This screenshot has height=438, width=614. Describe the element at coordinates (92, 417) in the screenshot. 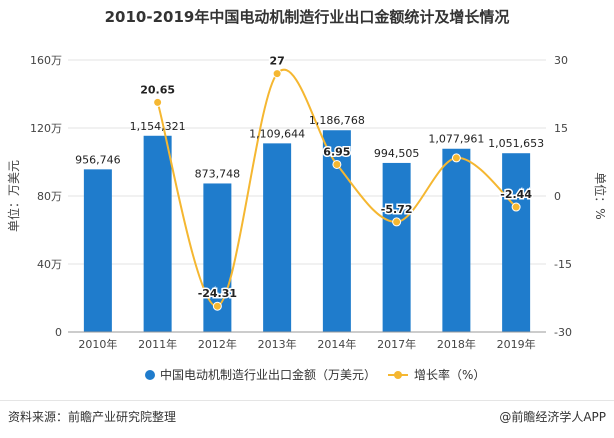

I see `source-note: 资料来源：前瞻产业研究院整理` at that location.